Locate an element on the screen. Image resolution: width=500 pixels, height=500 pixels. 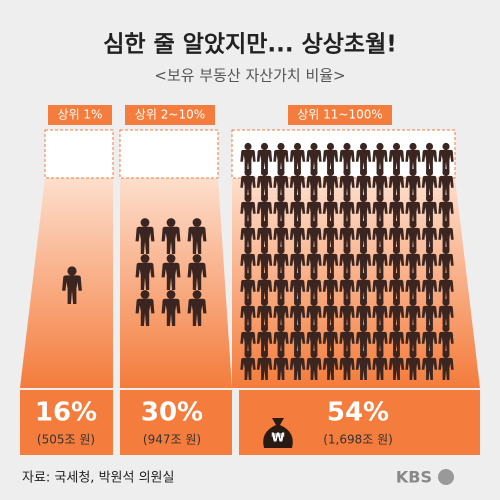
group-label: 상위 1% is located at coordinates (80, 115).